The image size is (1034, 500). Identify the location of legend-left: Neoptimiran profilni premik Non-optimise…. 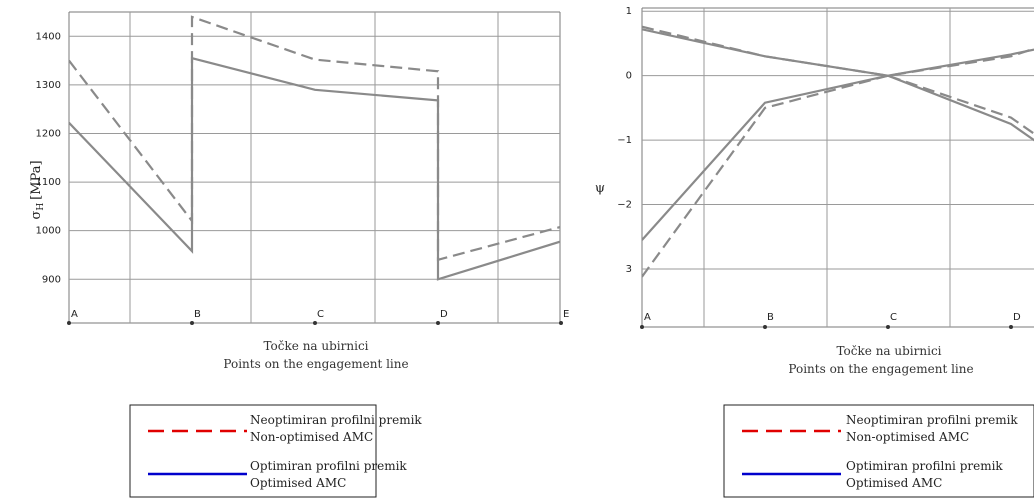
(275, 451).